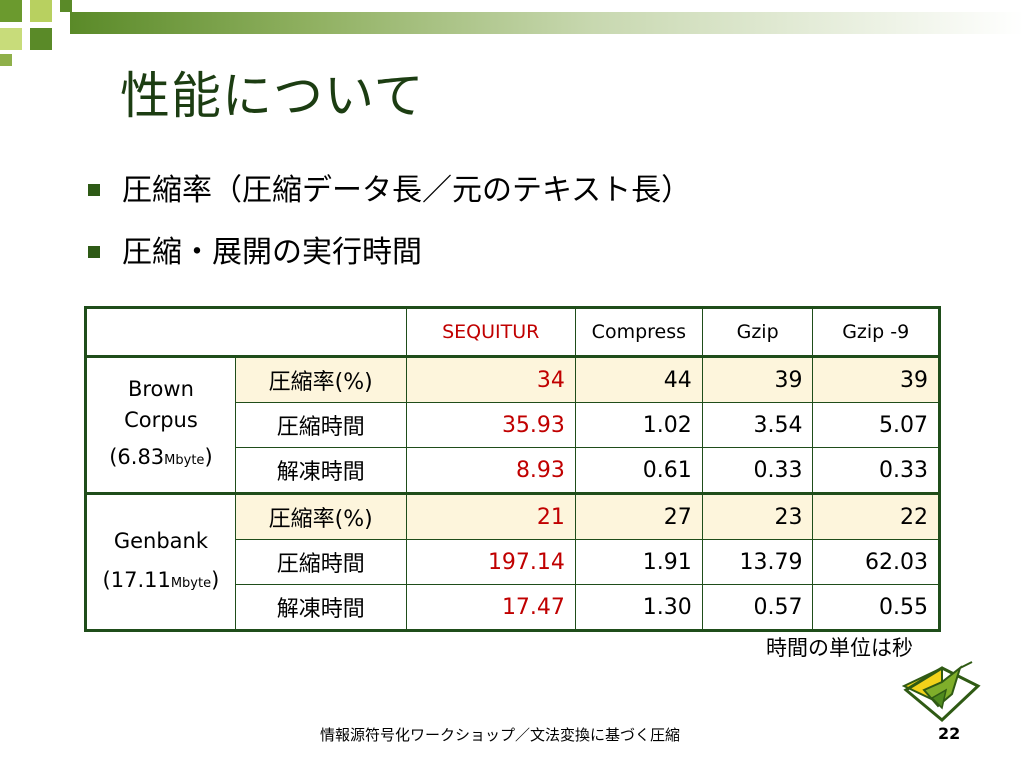  Describe the element at coordinates (941, 691) in the screenshot. I see `origami-crane-icon` at that location.